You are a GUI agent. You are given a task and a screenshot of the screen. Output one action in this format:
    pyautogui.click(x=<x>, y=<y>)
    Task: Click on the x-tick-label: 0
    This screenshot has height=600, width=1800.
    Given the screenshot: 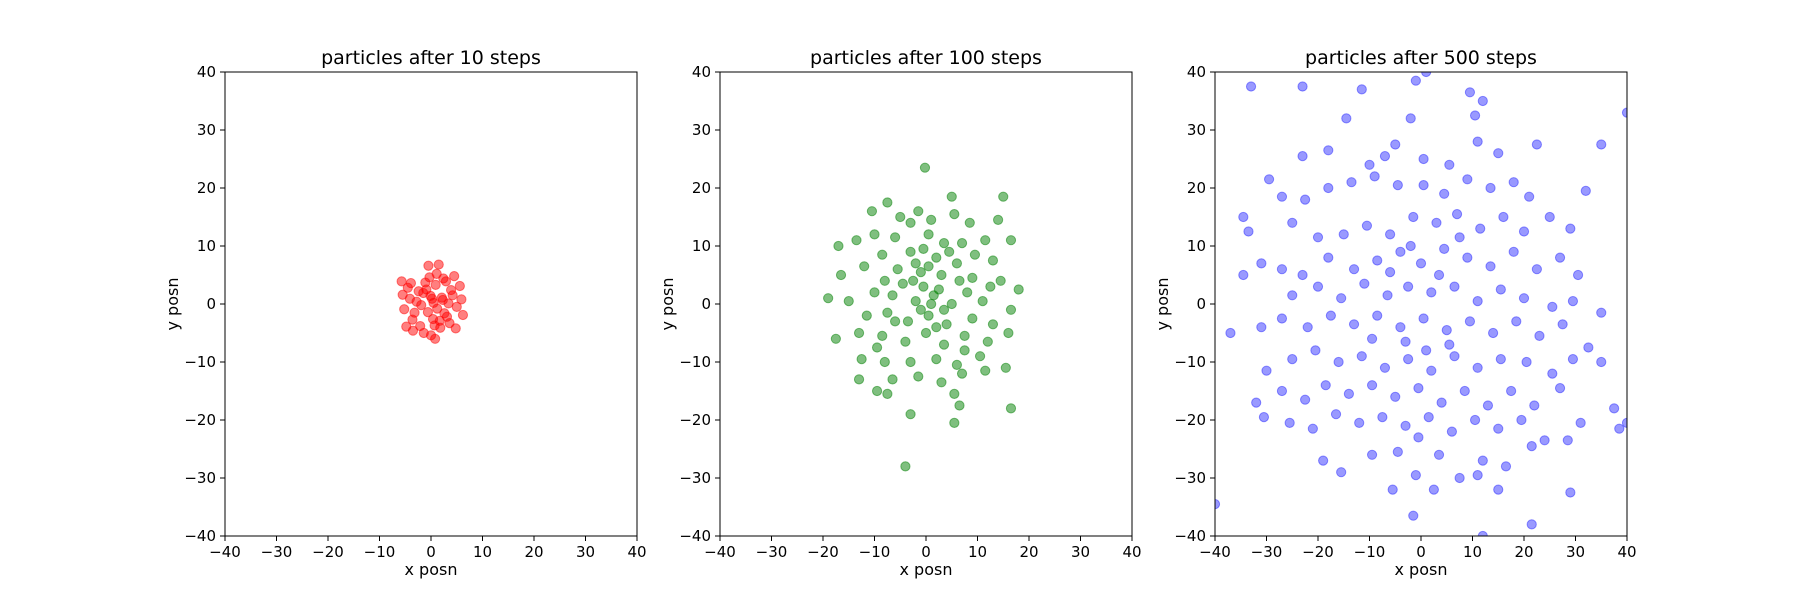 What is the action you would take?
    pyautogui.click(x=926, y=552)
    